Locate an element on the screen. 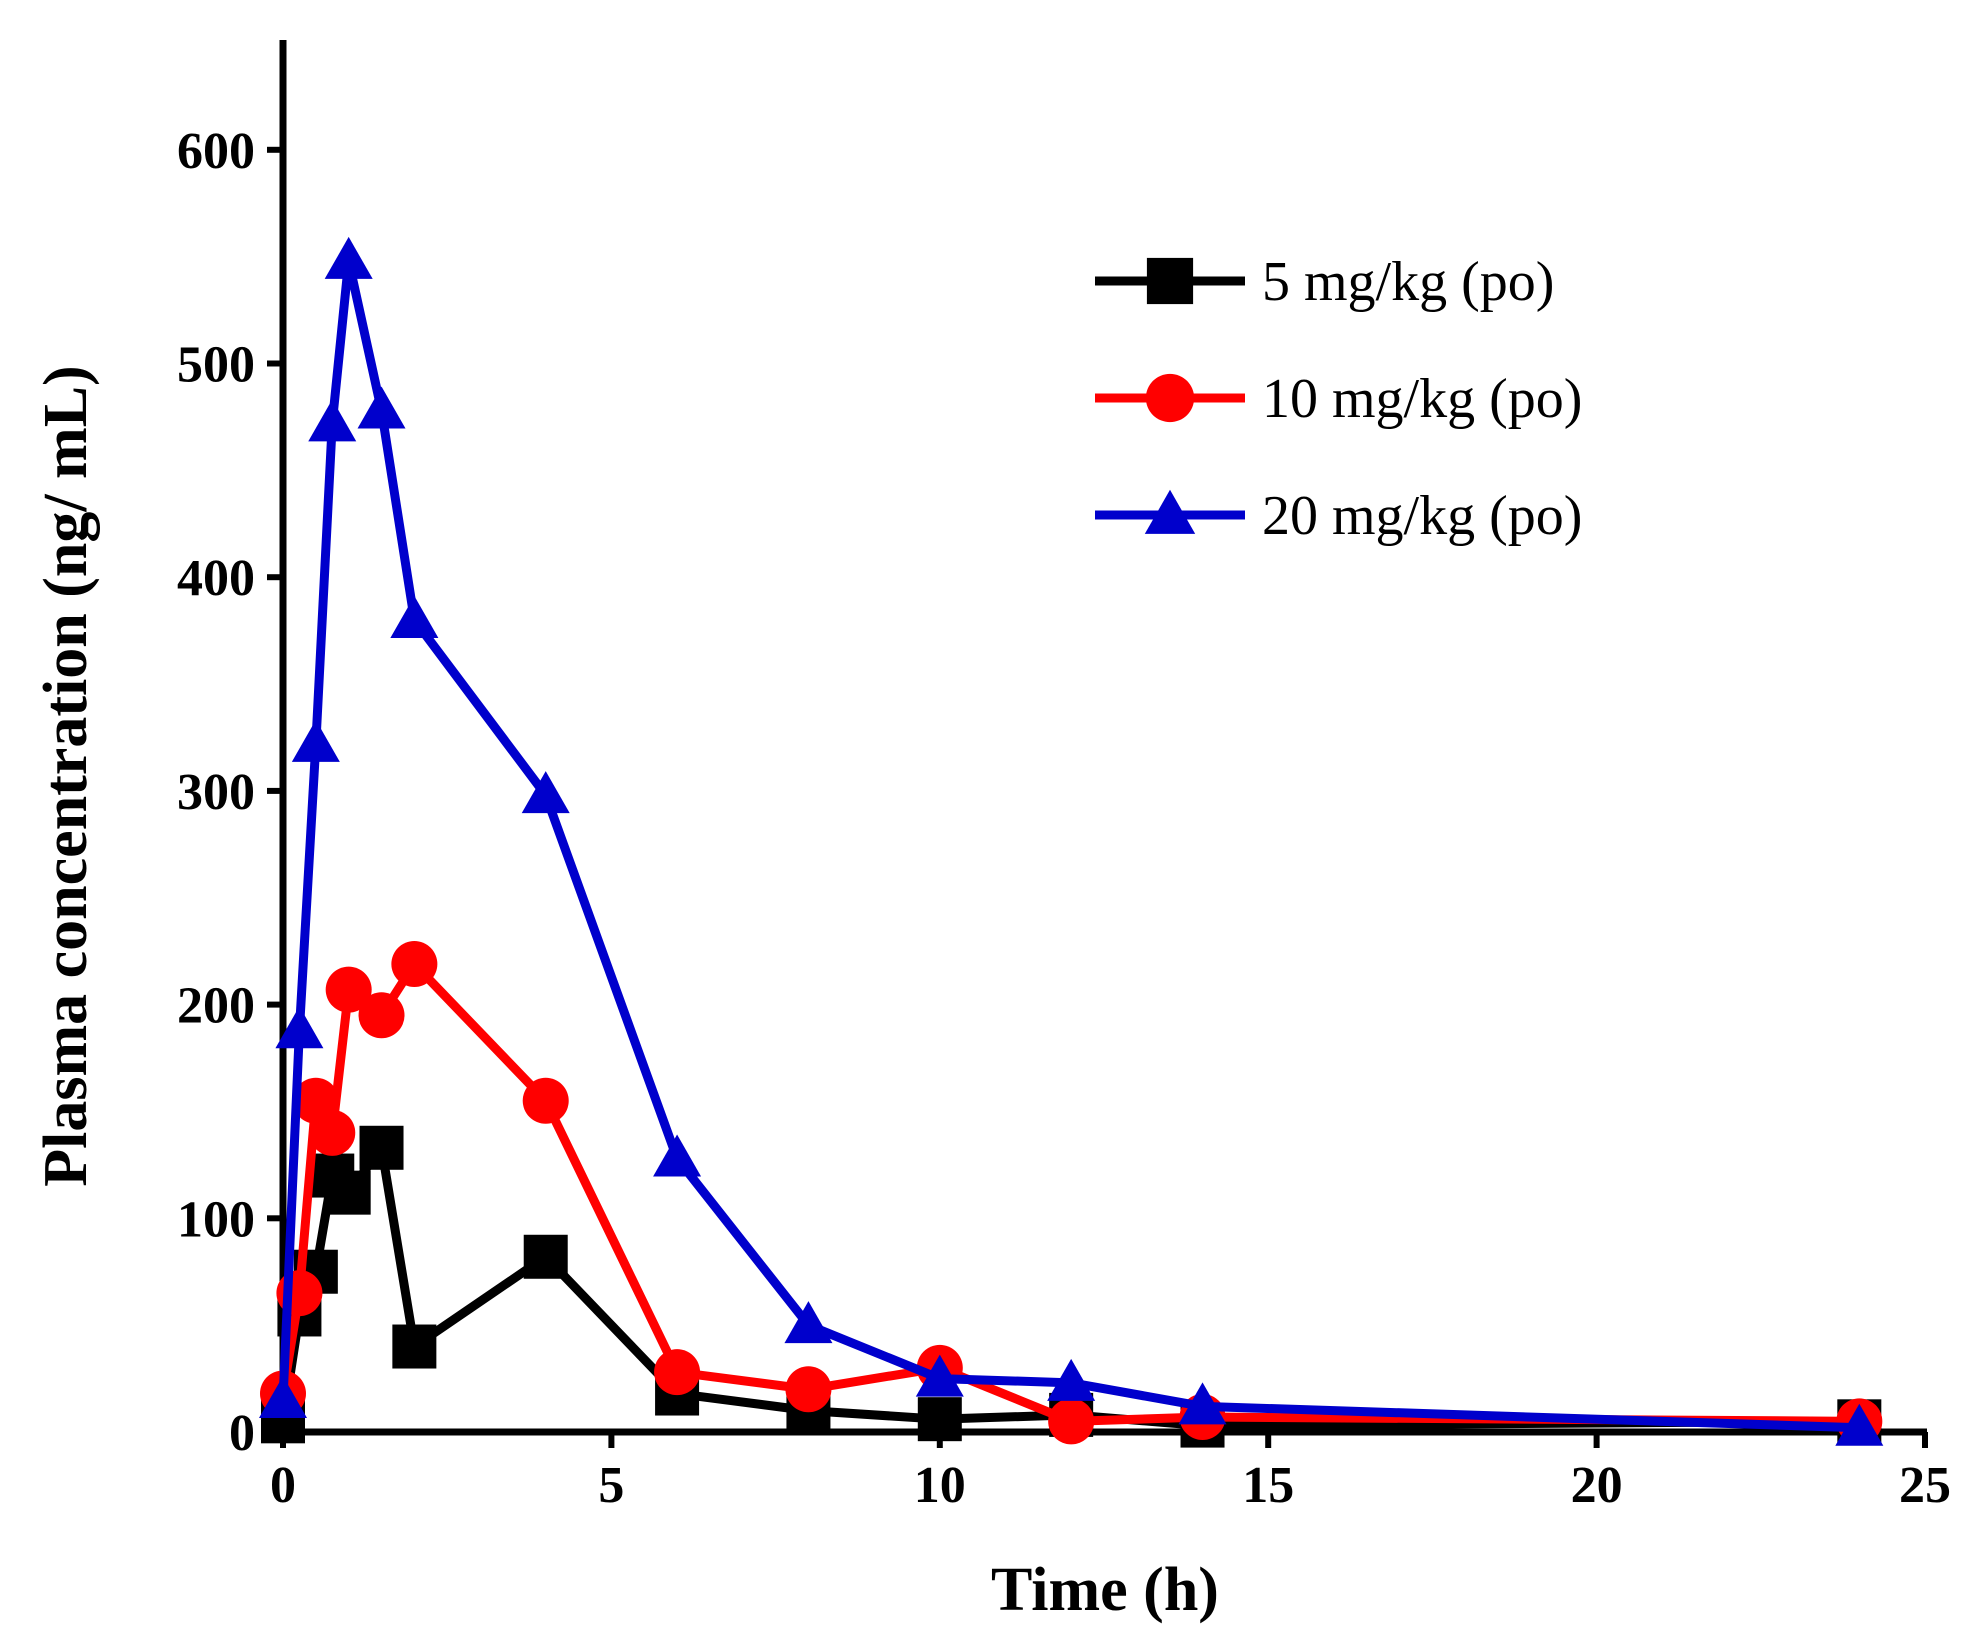  y-axis-title: Plasma concentration (ng/ mL) is located at coordinates (66, 775).